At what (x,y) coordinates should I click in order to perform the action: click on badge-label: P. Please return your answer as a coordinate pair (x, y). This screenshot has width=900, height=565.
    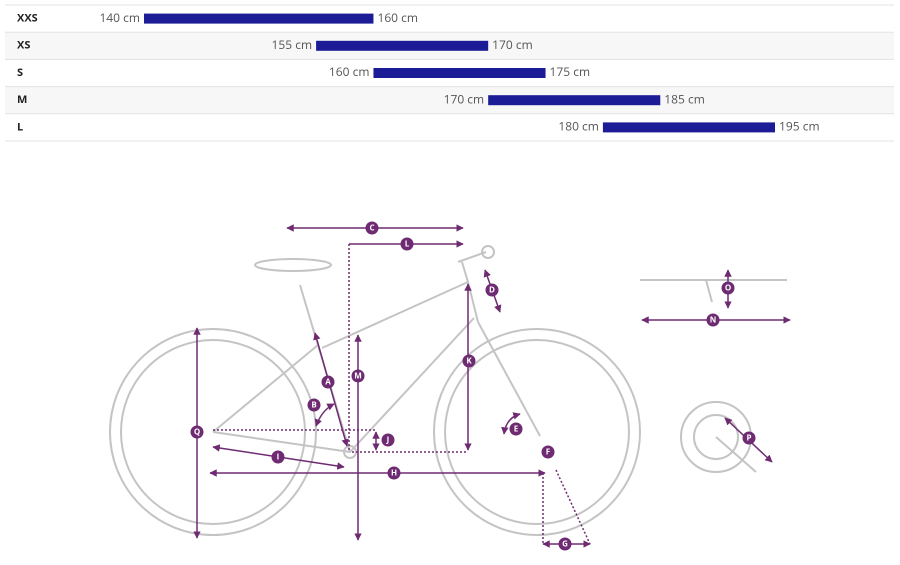
    Looking at the image, I should click on (748, 438).